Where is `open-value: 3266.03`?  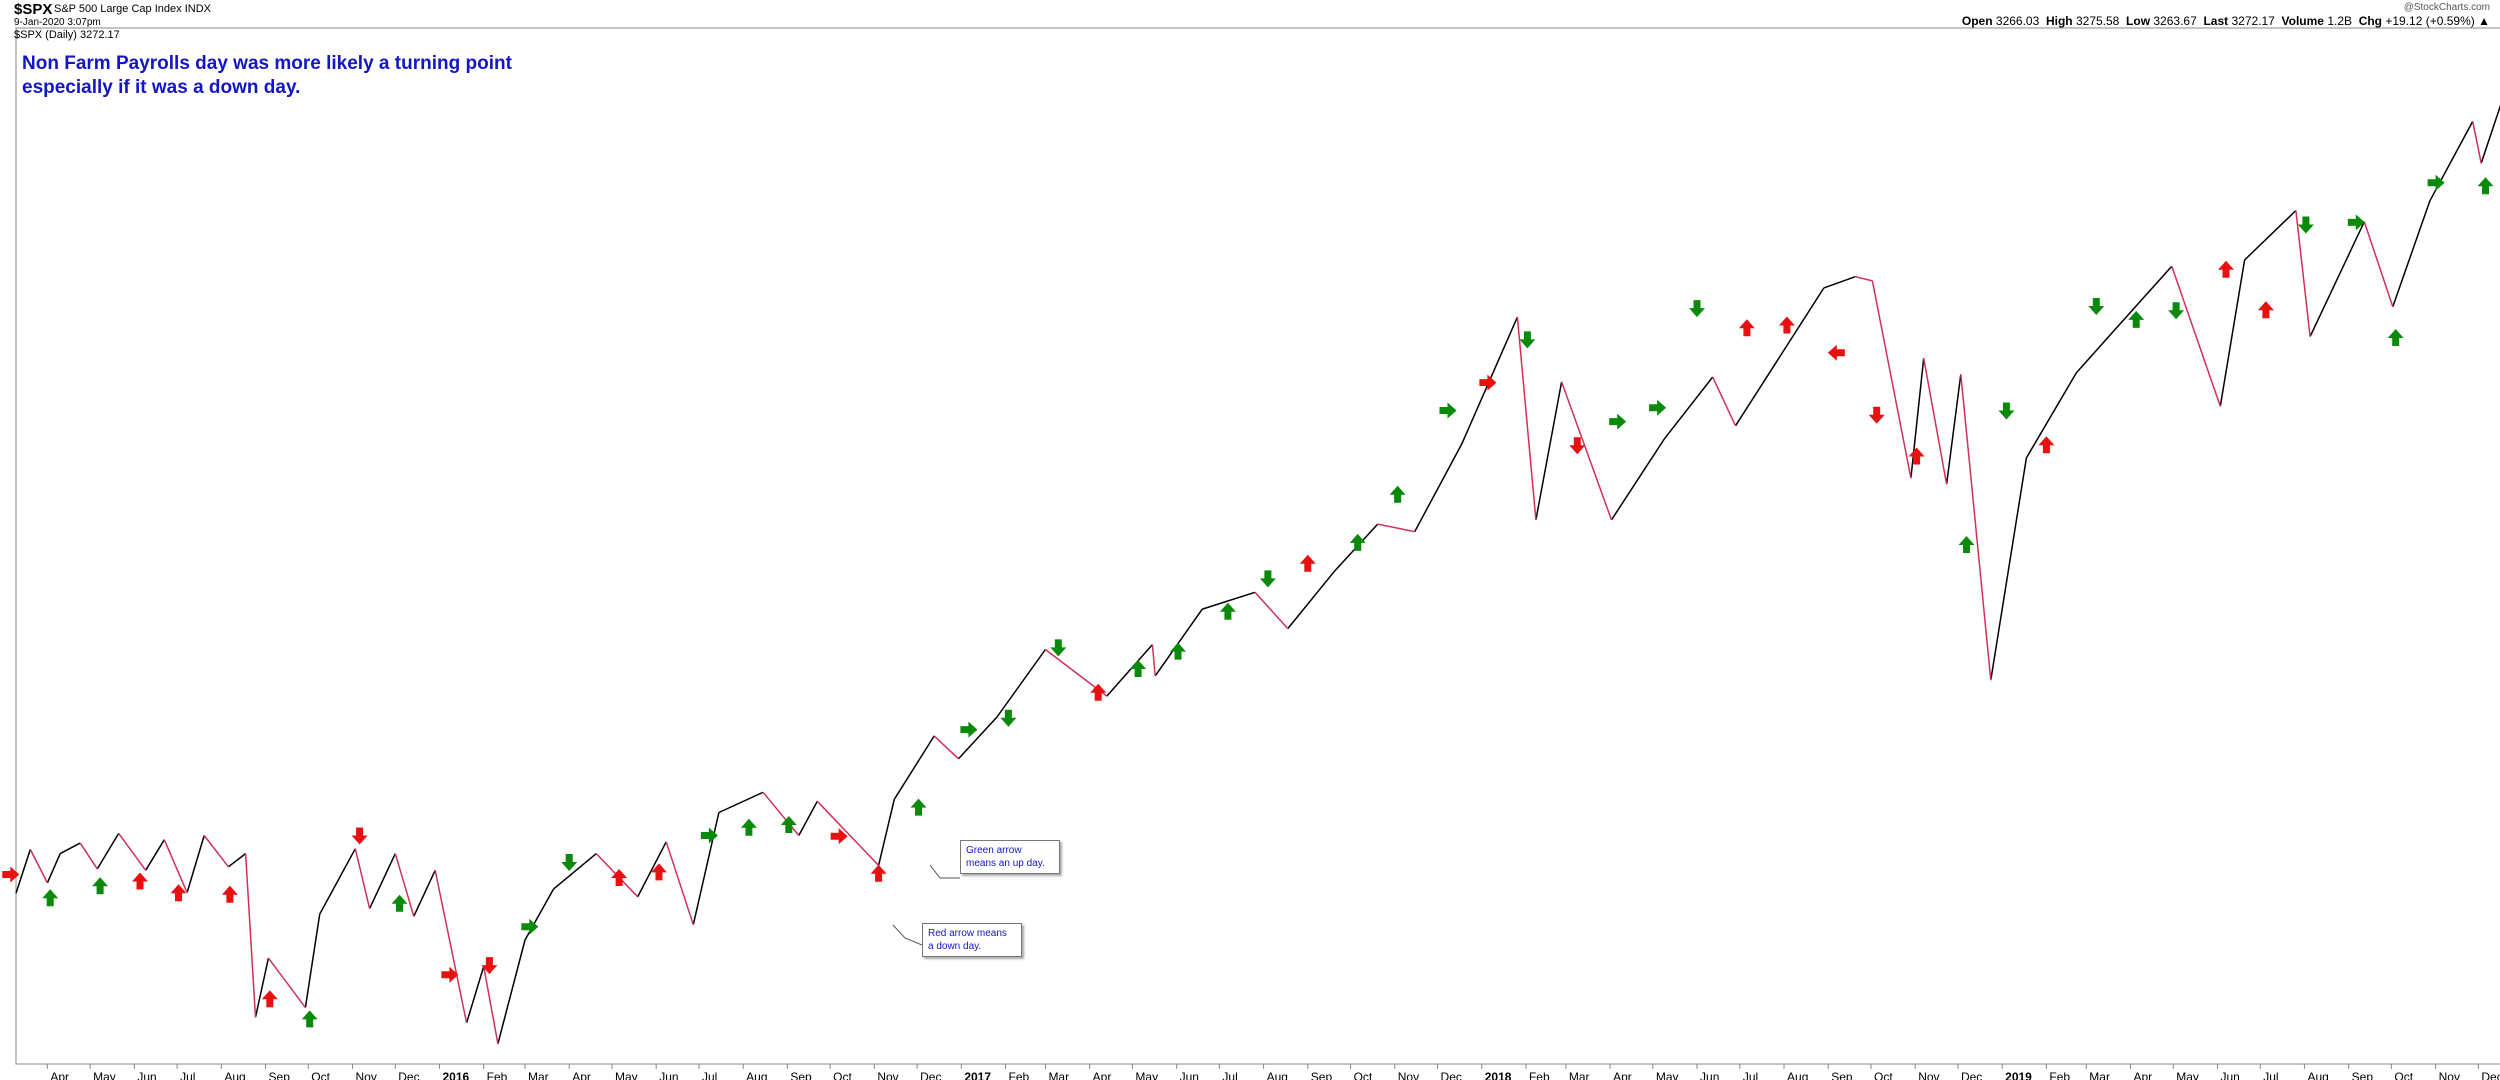 open-value: 3266.03 is located at coordinates (2017, 21).